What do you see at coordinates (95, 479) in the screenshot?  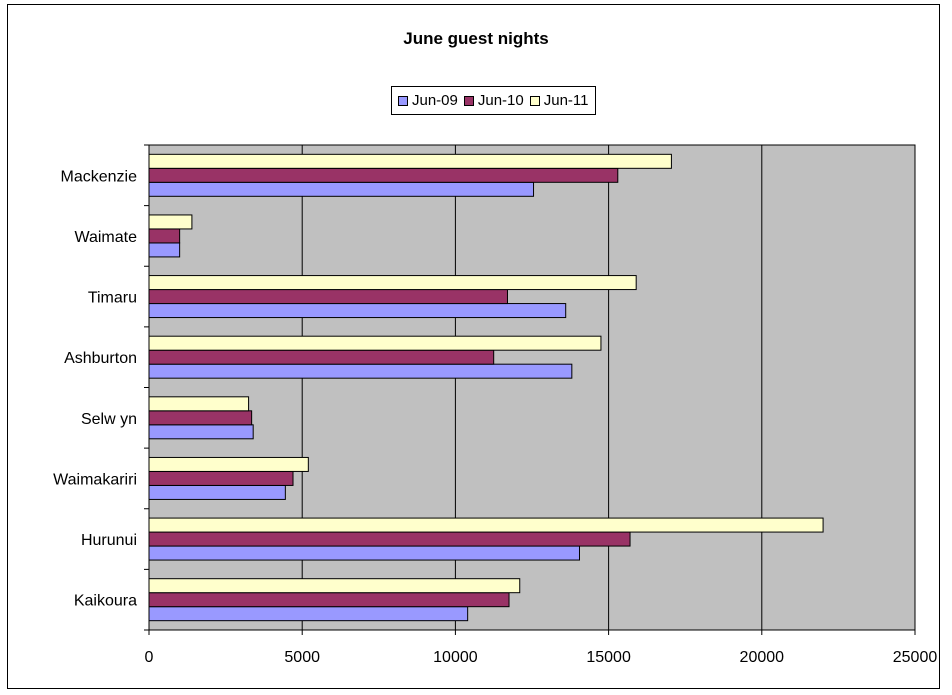 I see `category-label: Waimakariri` at bounding box center [95, 479].